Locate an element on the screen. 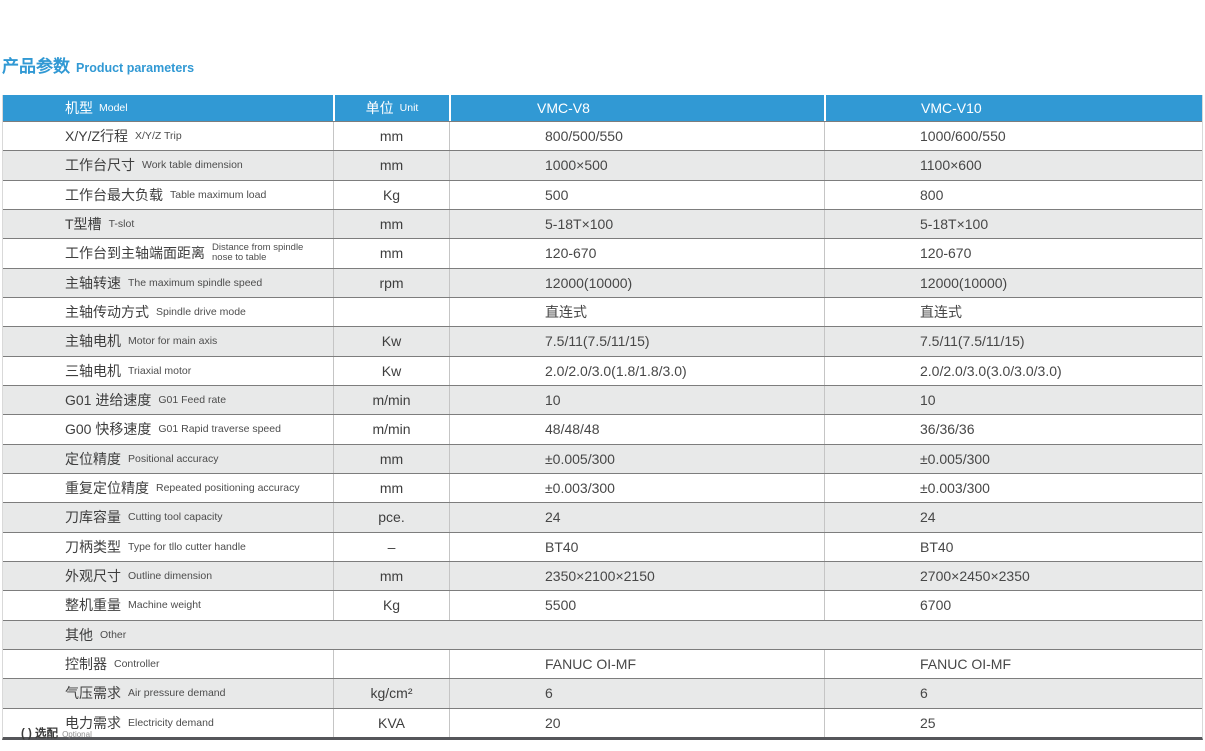  vmc-v10-cell: 10 is located at coordinates (1013, 400).